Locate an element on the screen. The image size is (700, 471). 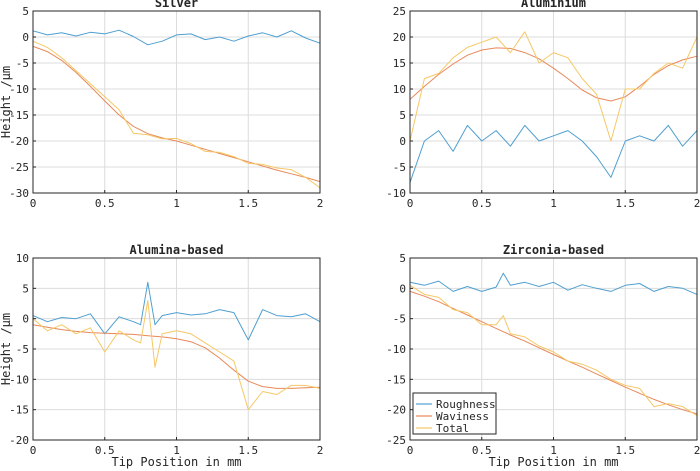
chart-title: Silver is located at coordinates (176, 5).